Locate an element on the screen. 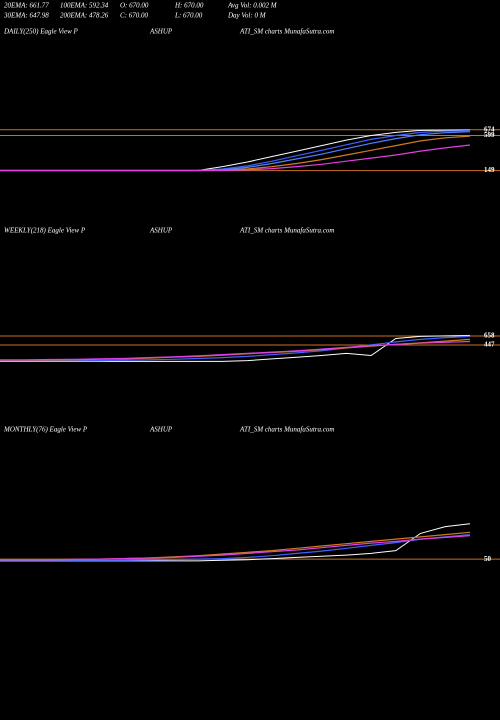 The width and height of the screenshot is (500, 720). header-stat: Day Vol: 0 M is located at coordinates (247, 16).